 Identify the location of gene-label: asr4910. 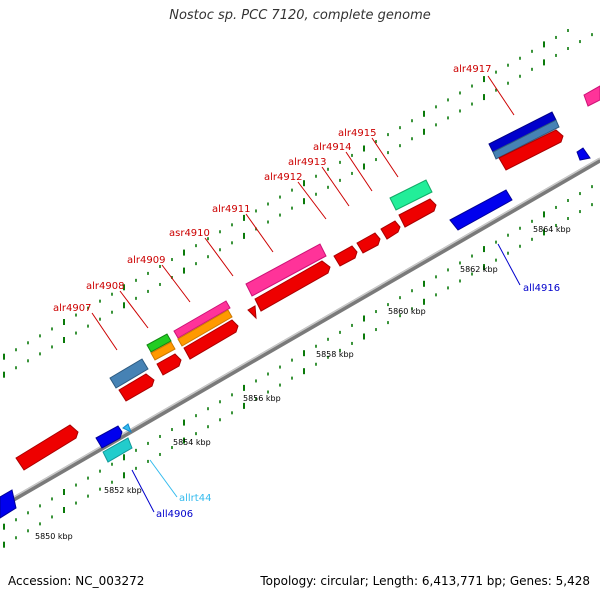
(189, 233).